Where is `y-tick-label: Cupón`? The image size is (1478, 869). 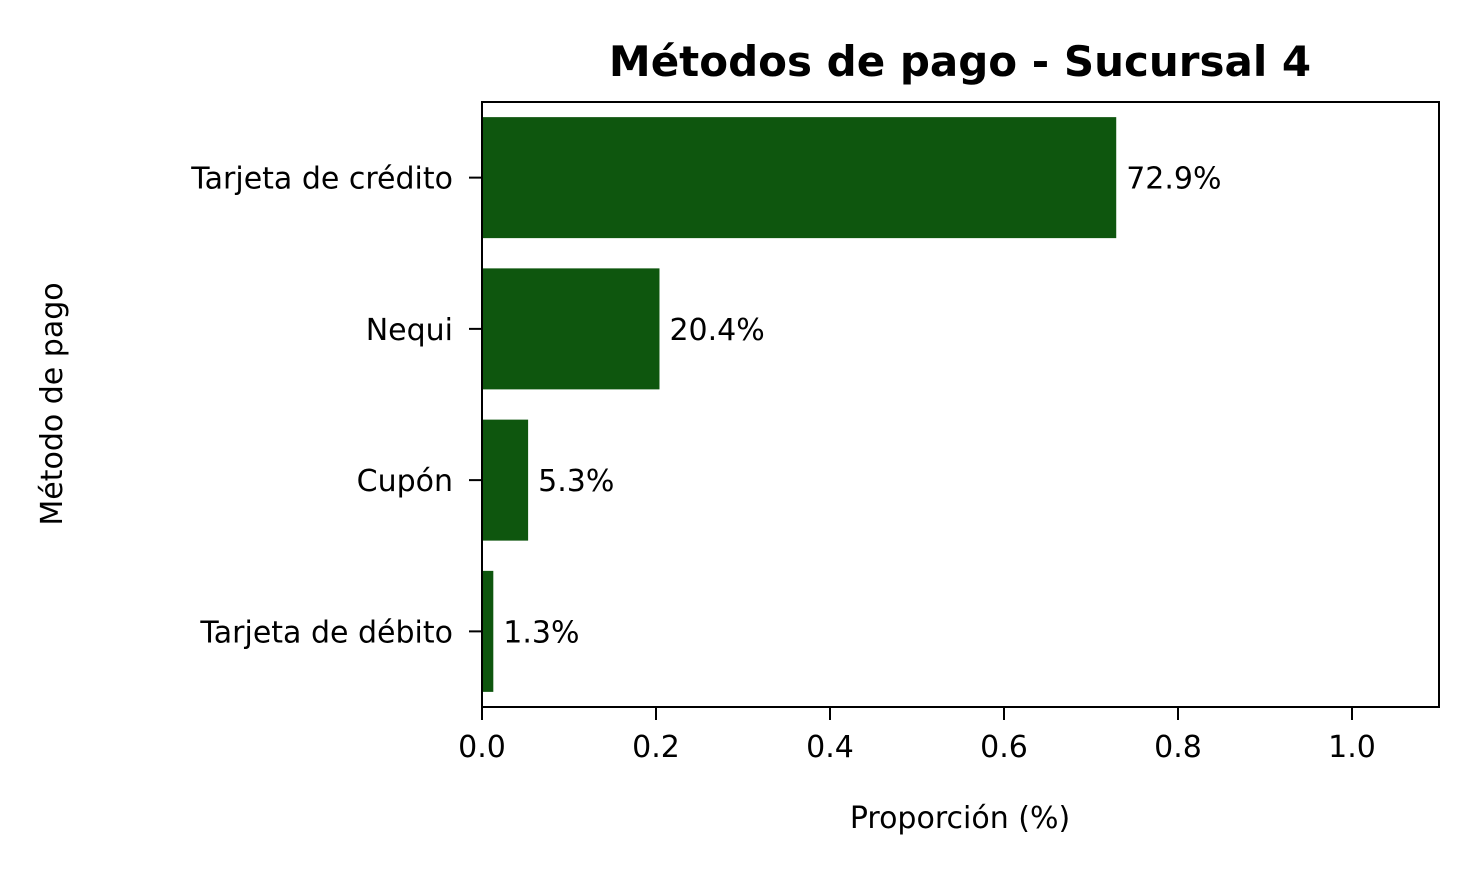
y-tick-label: Cupón is located at coordinates (405, 481).